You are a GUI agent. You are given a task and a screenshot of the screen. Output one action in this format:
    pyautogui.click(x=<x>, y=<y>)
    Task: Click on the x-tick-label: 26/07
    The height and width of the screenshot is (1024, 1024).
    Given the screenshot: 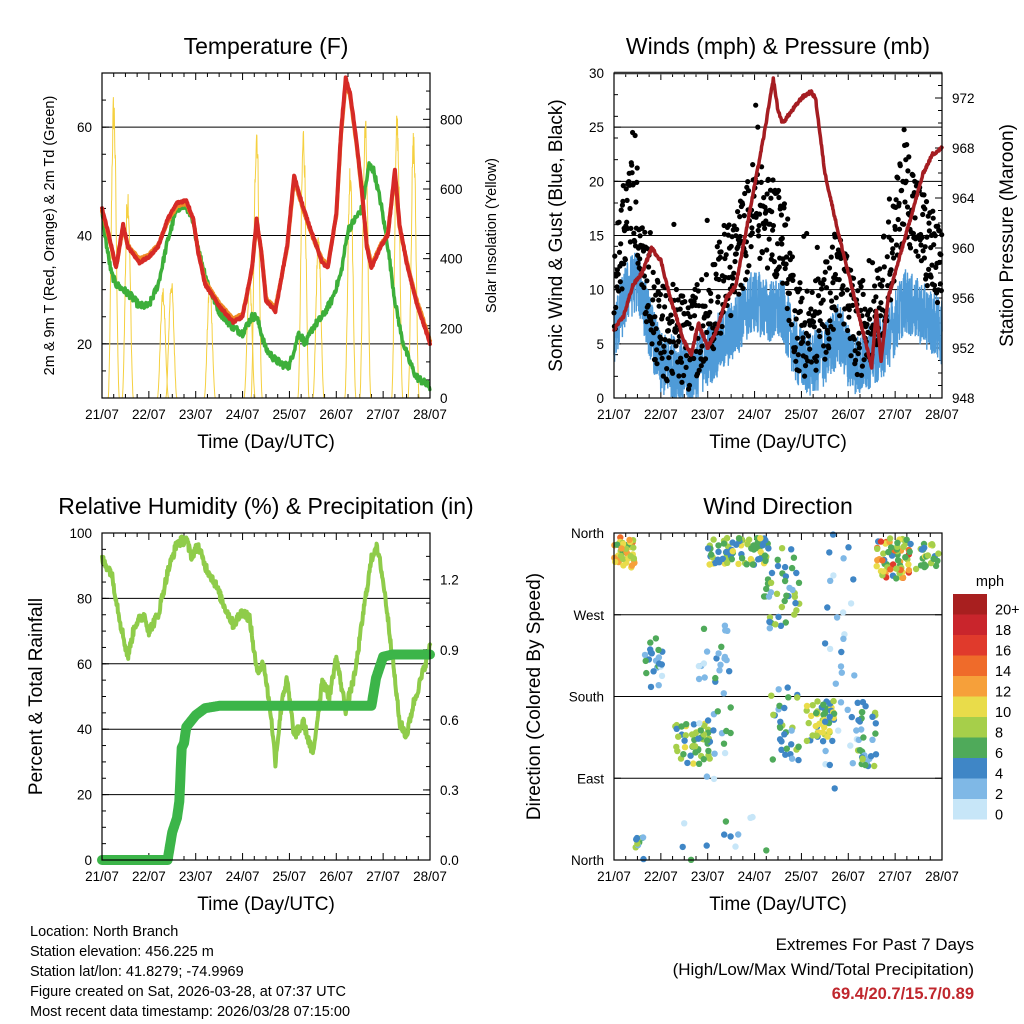 What is the action you would take?
    pyautogui.click(x=336, y=876)
    